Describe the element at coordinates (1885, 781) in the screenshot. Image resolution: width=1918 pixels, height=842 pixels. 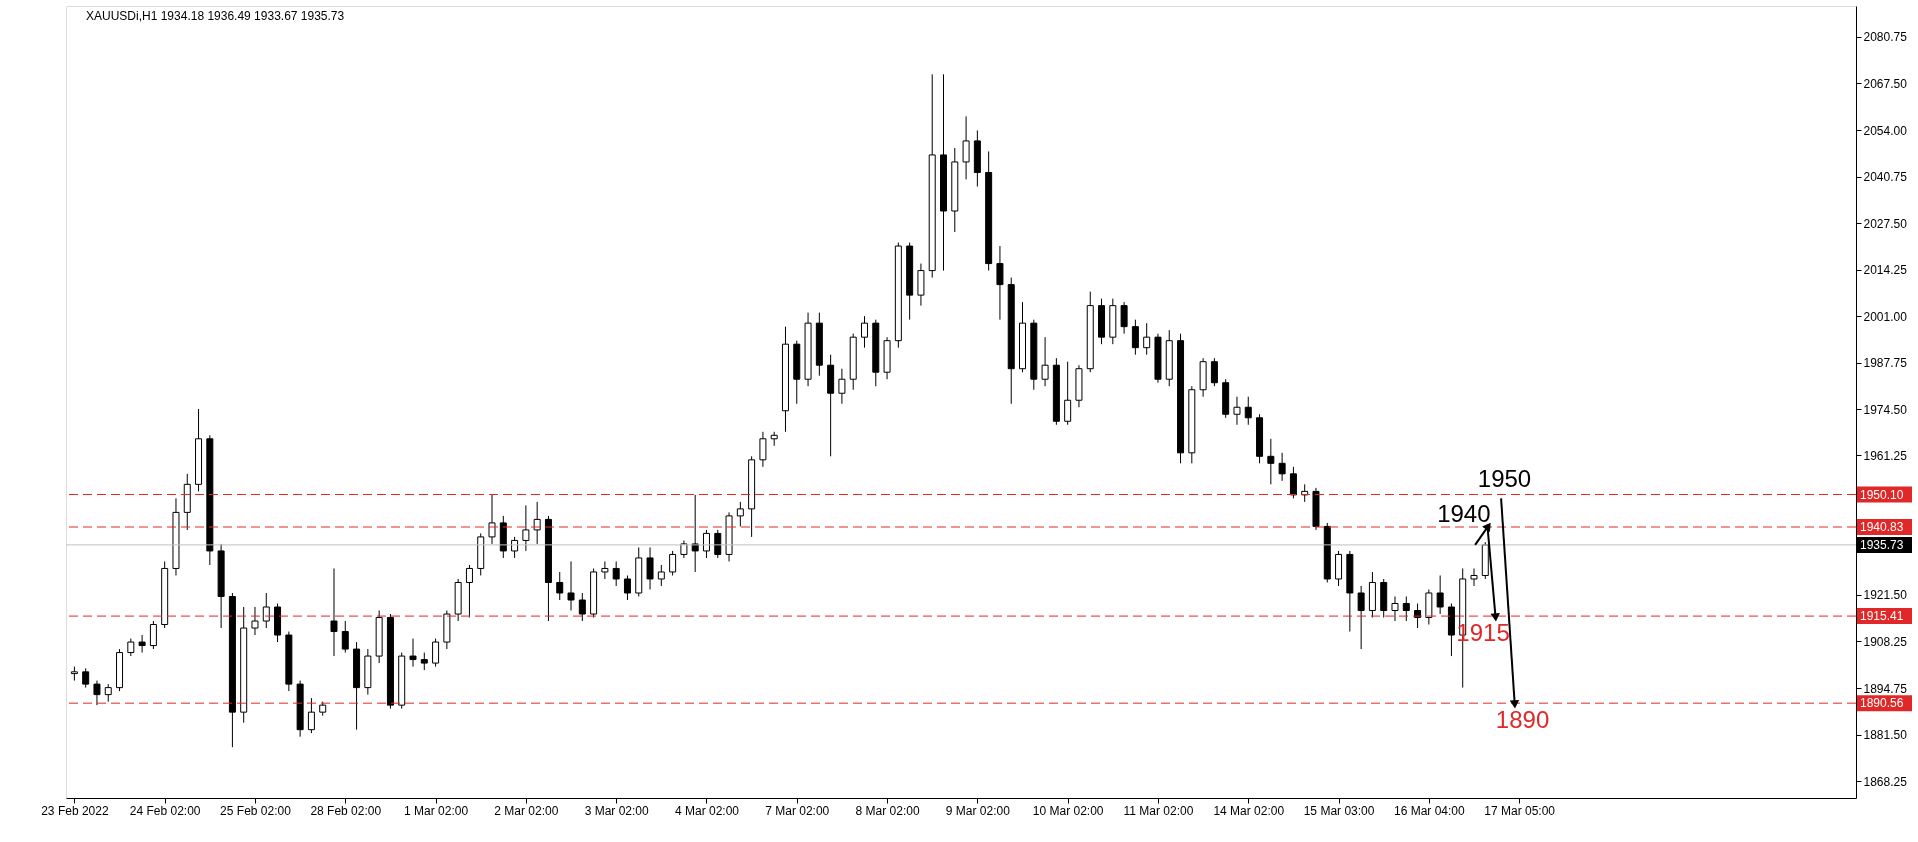
I see `y-tick-label: 1868.25` at that location.